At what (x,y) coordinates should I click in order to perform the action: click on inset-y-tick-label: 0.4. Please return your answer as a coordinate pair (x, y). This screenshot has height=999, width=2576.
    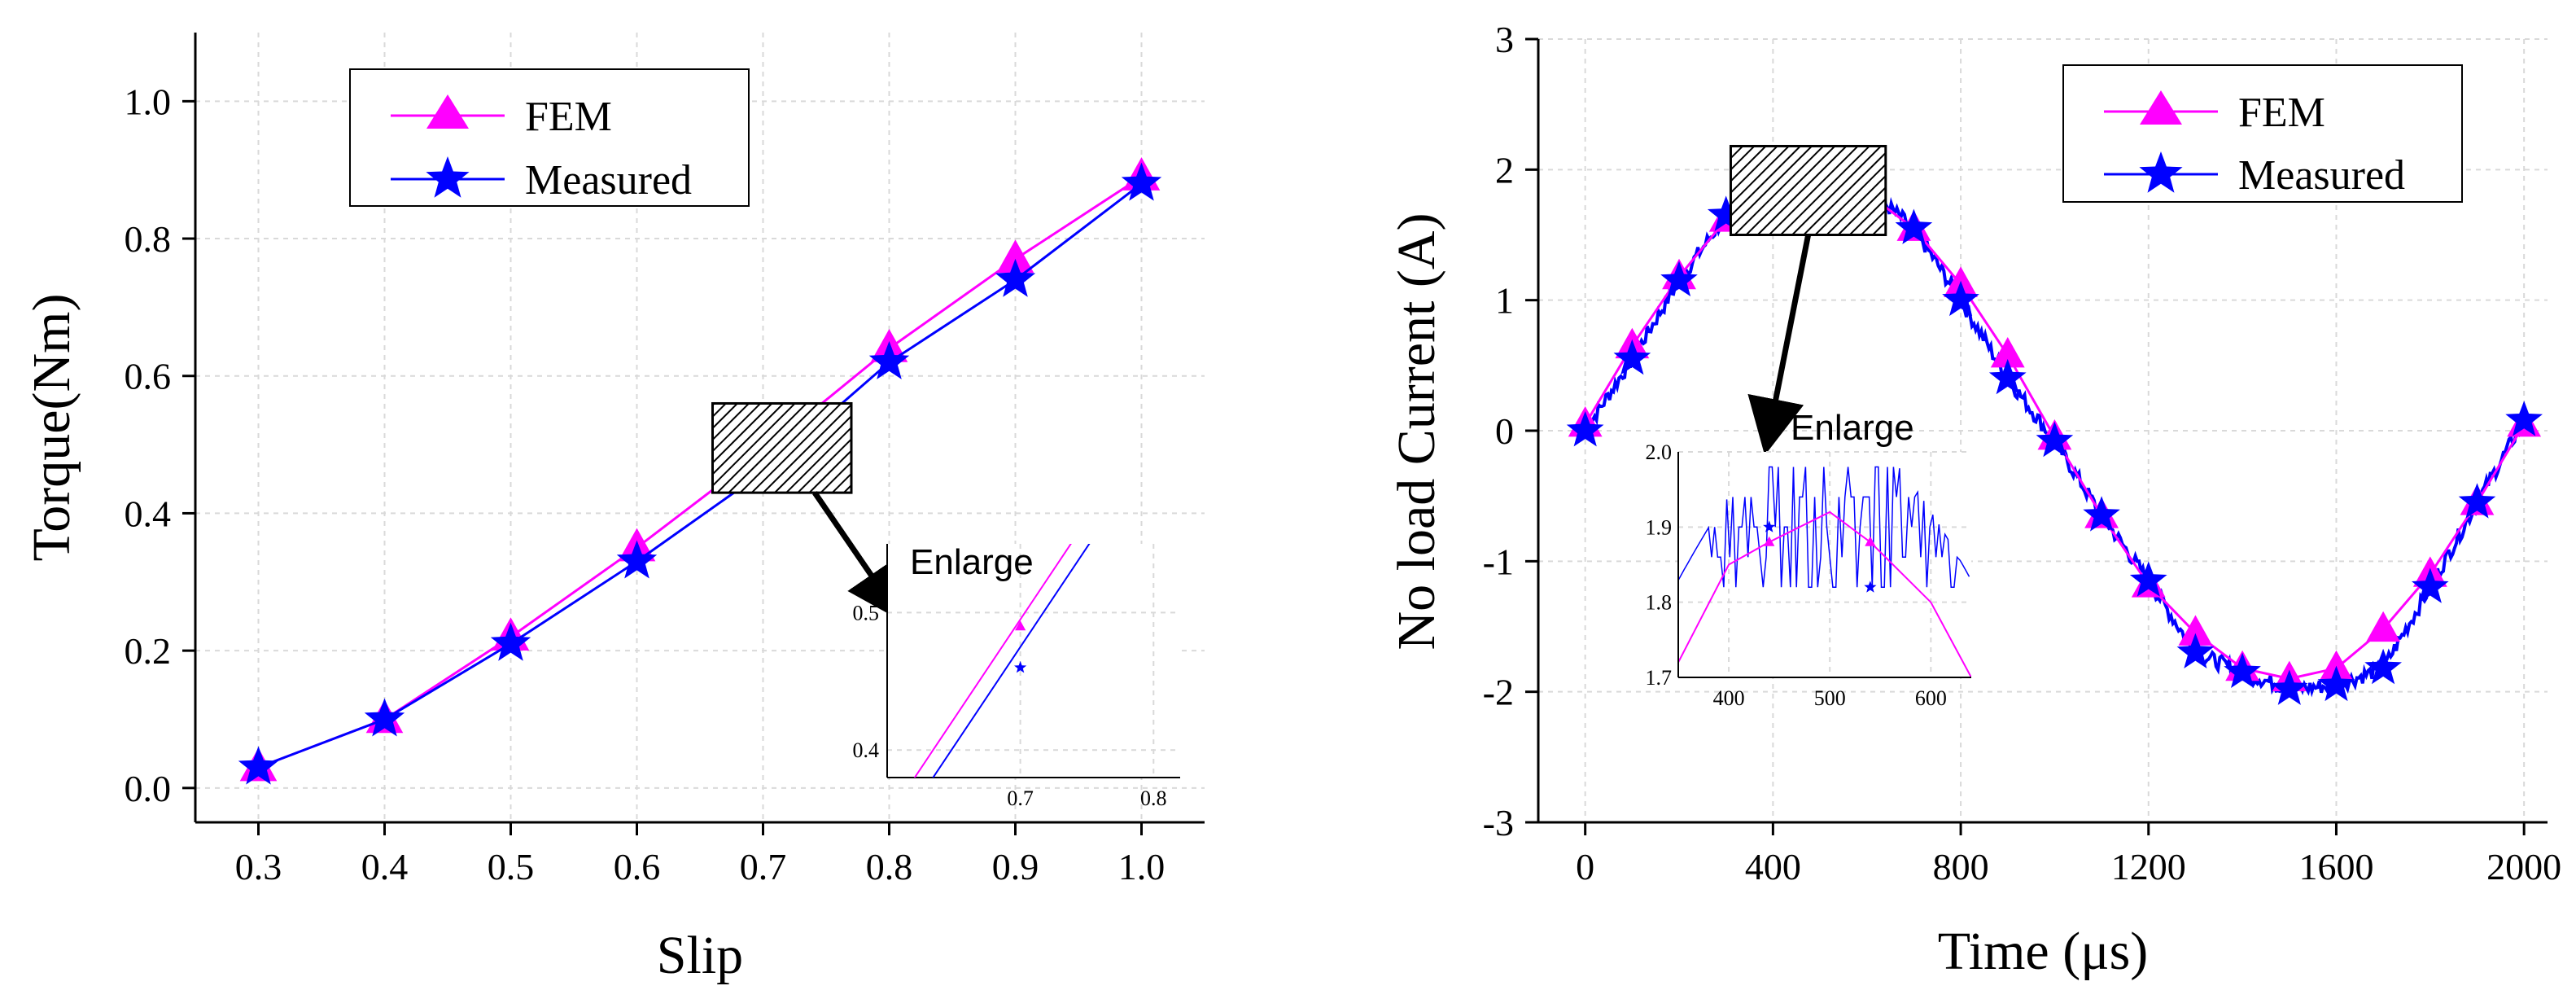
    Looking at the image, I should click on (867, 750).